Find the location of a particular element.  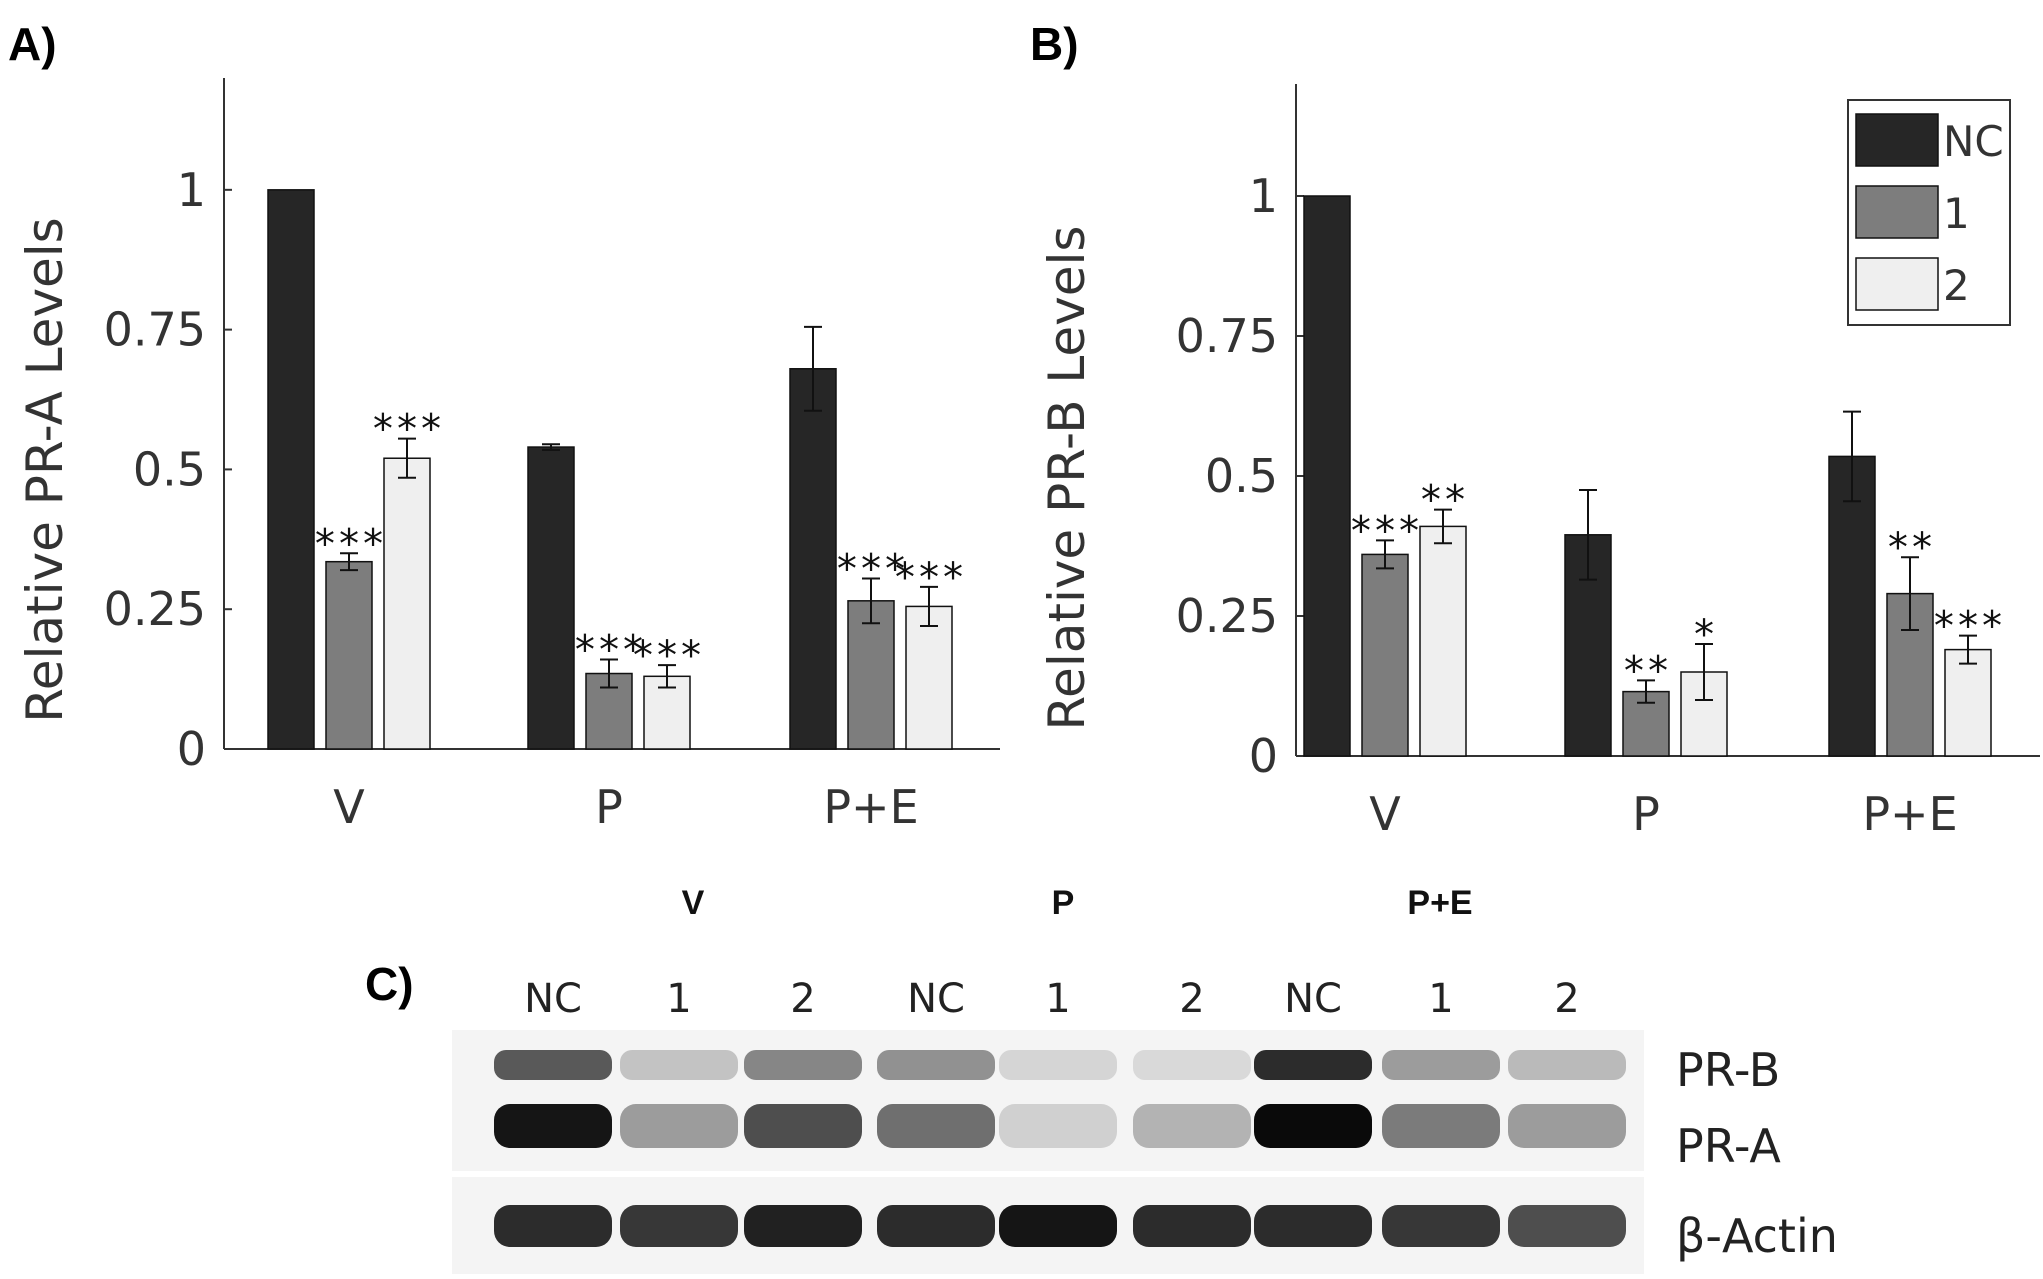

legend-swatch-nc is located at coordinates (1897, 140).